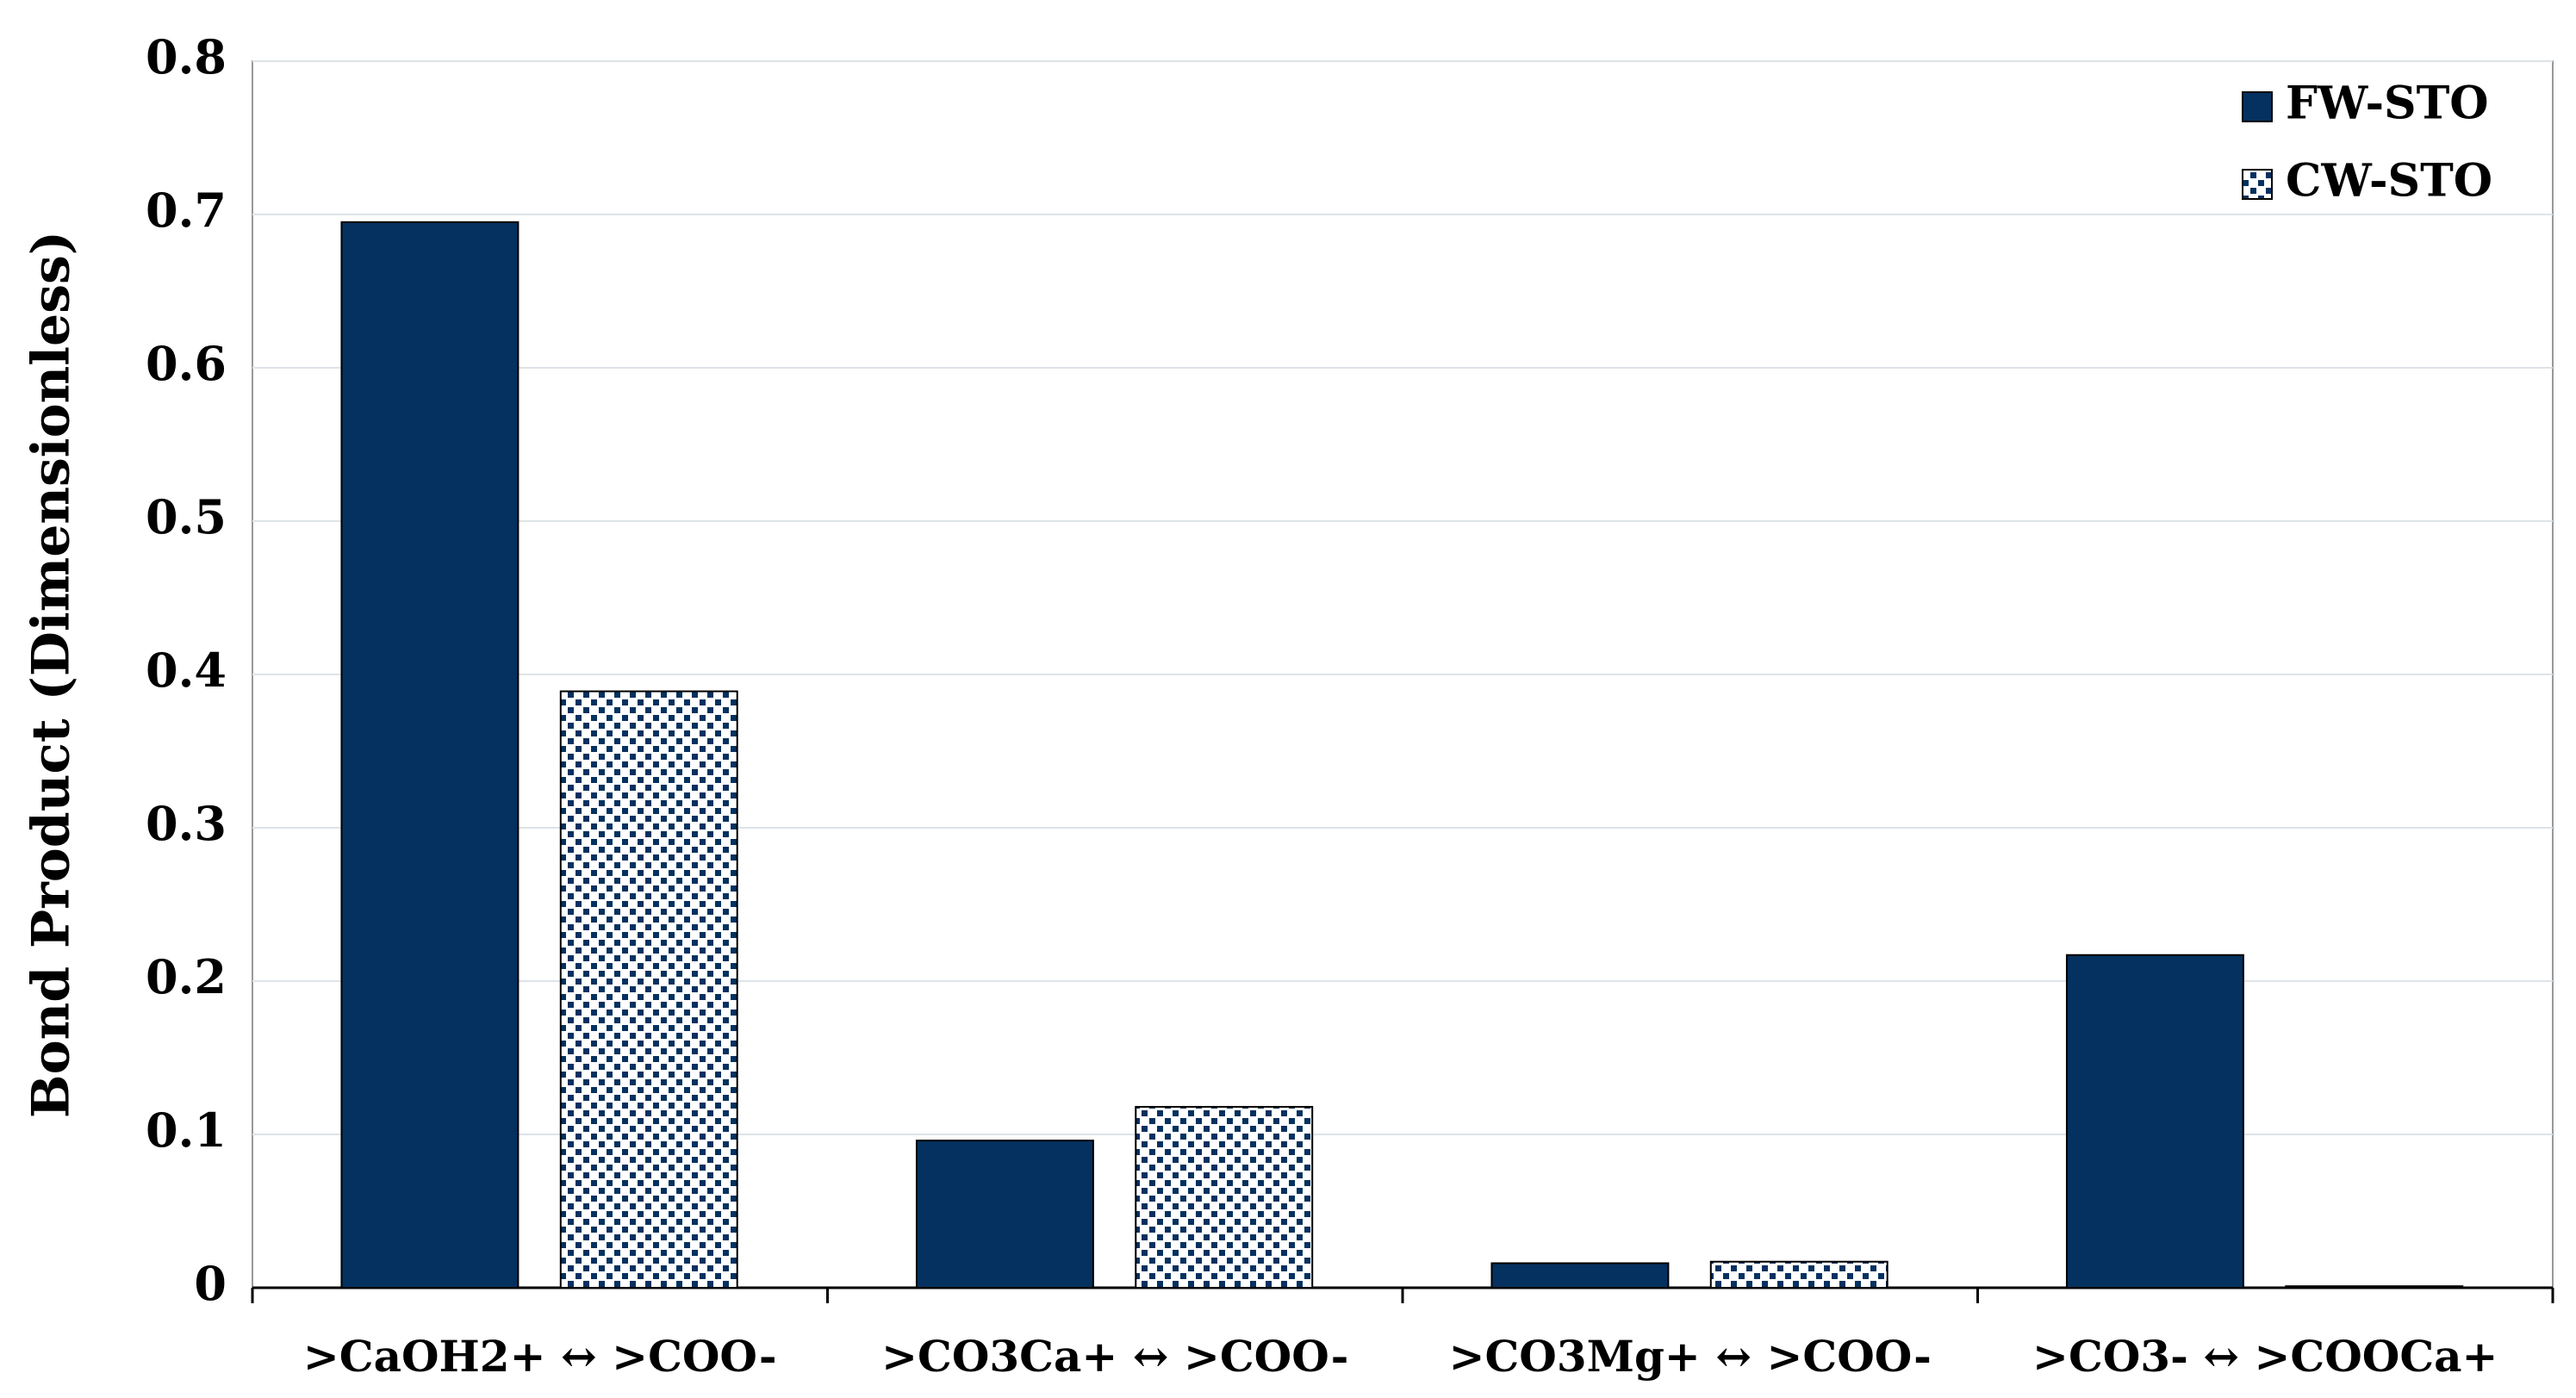 The width and height of the screenshot is (2576, 1398). I want to click on y-tick-label: 0.1, so click(187, 1130).